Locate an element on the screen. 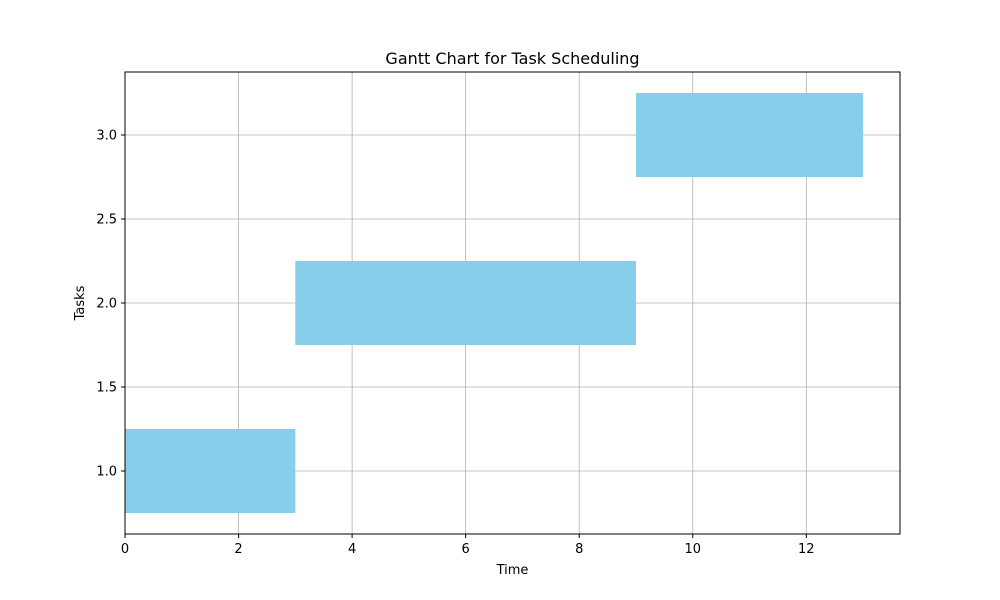  y-tick-label: 2.0 is located at coordinates (106, 304).